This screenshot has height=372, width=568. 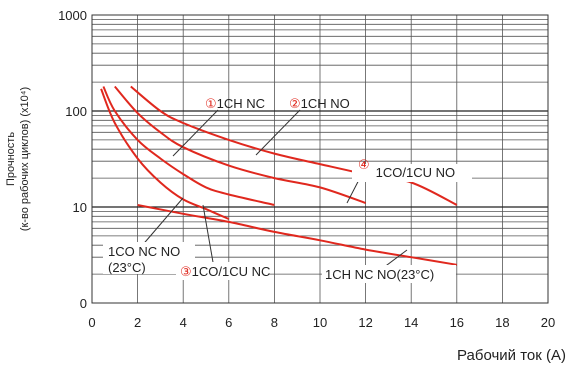 I want to click on annotation-1ch-no-num: ②, so click(x=295, y=104).